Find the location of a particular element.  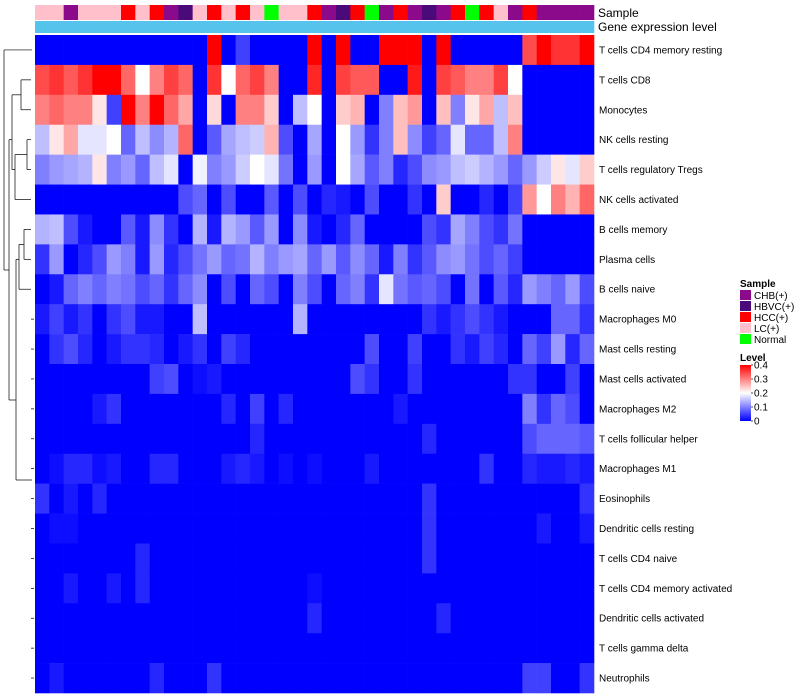

expression-annotation-bar is located at coordinates (315, 27).